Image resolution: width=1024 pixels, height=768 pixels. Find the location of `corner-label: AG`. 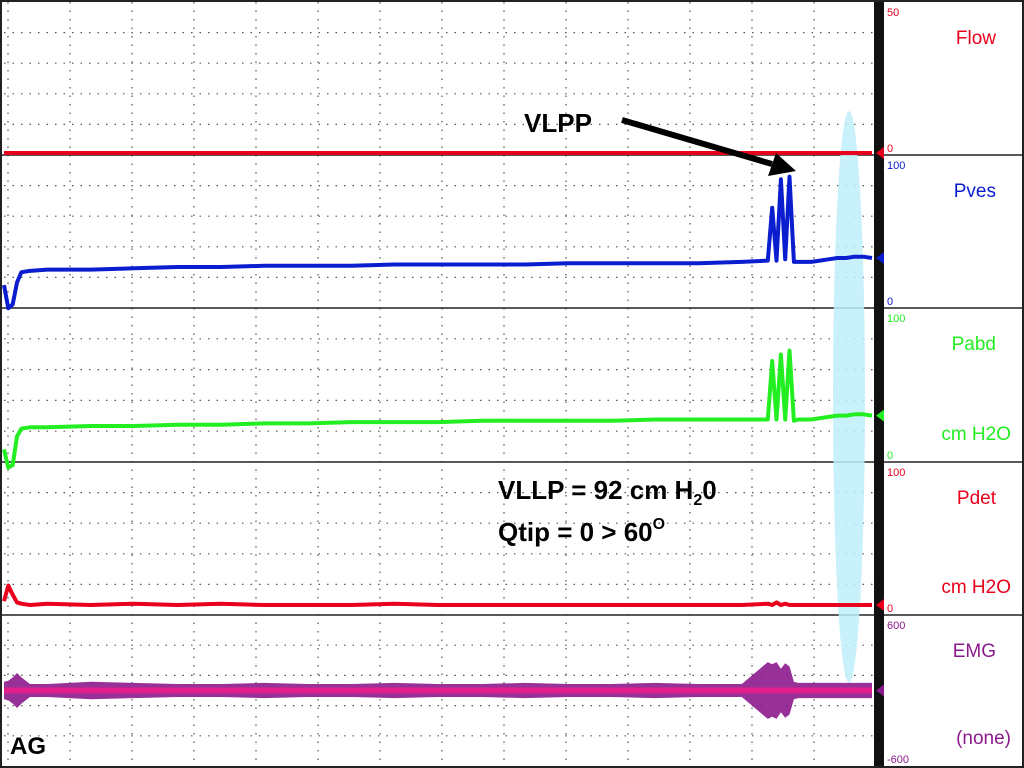

corner-label: AG is located at coordinates (28, 746).